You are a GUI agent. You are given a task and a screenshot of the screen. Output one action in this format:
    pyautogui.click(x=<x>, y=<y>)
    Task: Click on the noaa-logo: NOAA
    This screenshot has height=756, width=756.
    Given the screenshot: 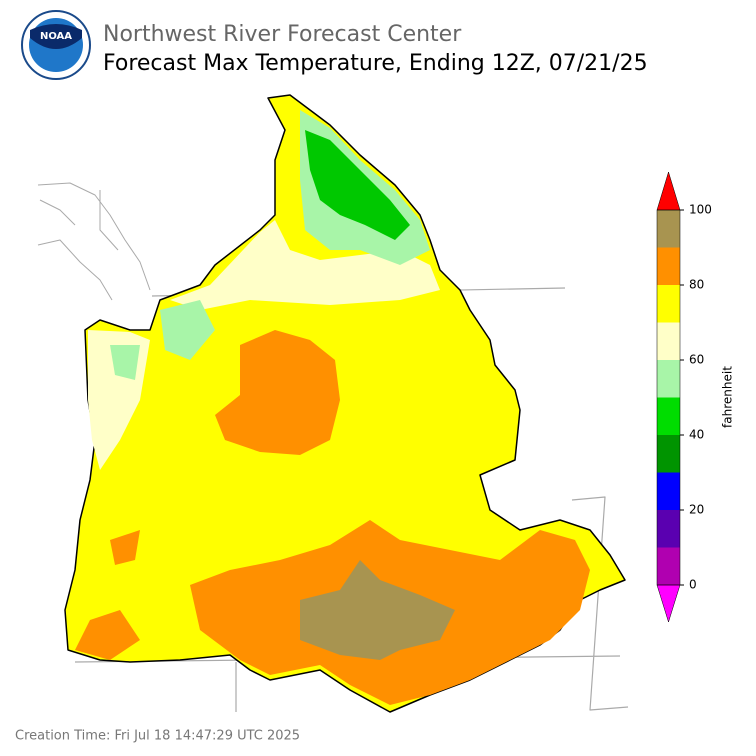 What is the action you would take?
    pyautogui.click(x=56, y=45)
    